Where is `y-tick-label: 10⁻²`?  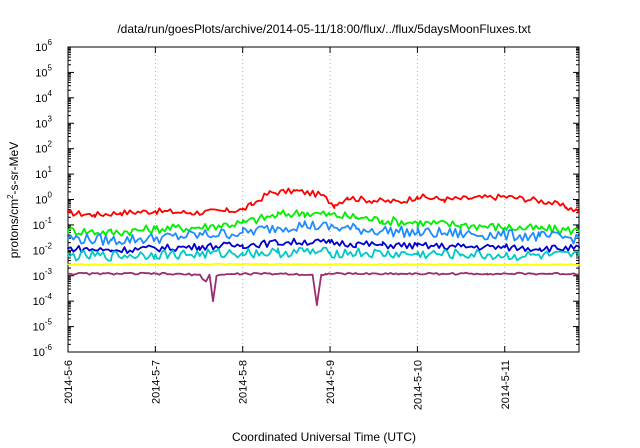
y-tick-label: 10⁻² is located at coordinates (43, 249).